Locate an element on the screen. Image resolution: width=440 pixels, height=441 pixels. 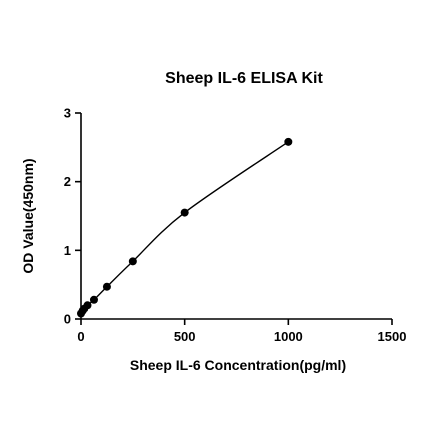
y-tick-label: 1 is located at coordinates (67, 250).